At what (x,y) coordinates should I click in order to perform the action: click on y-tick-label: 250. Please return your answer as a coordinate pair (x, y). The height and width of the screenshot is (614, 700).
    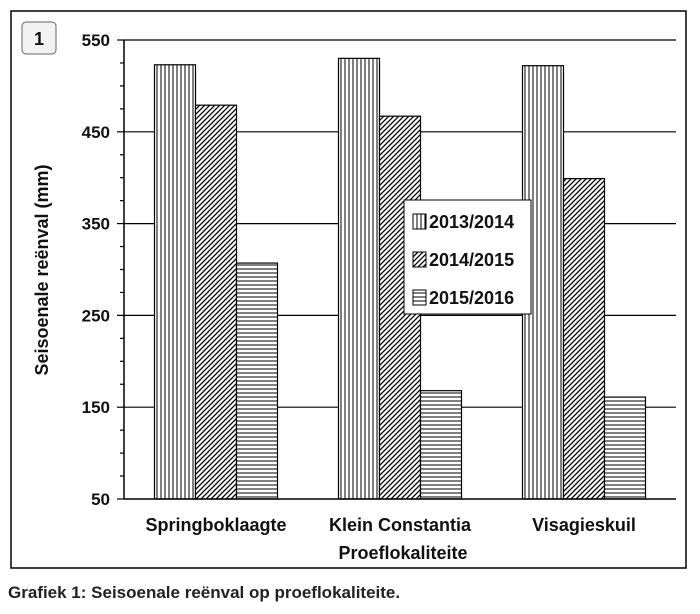
    Looking at the image, I should click on (96, 315).